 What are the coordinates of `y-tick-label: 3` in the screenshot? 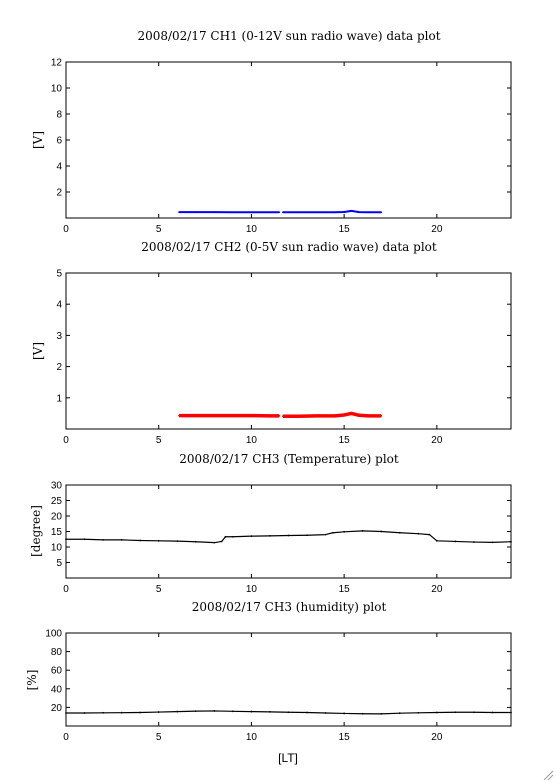 It's located at (59, 336).